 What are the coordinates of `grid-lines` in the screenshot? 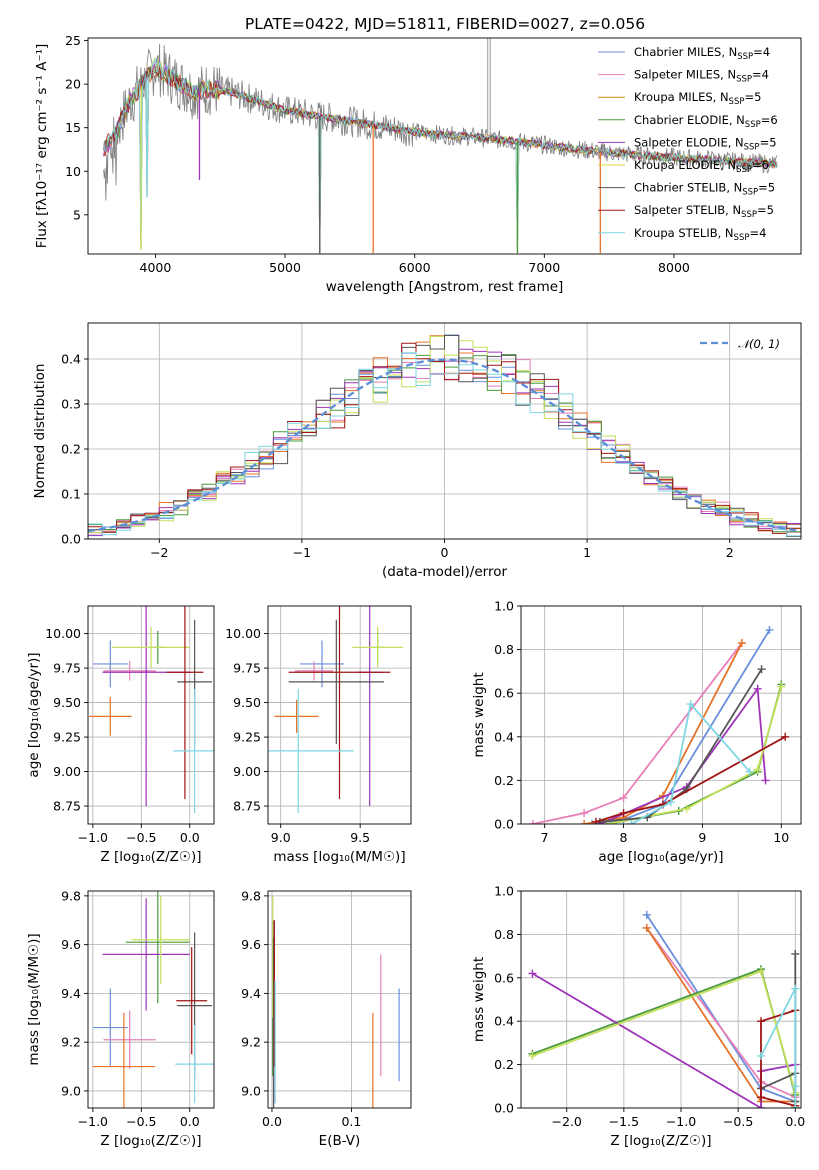 It's located at (151, 999).